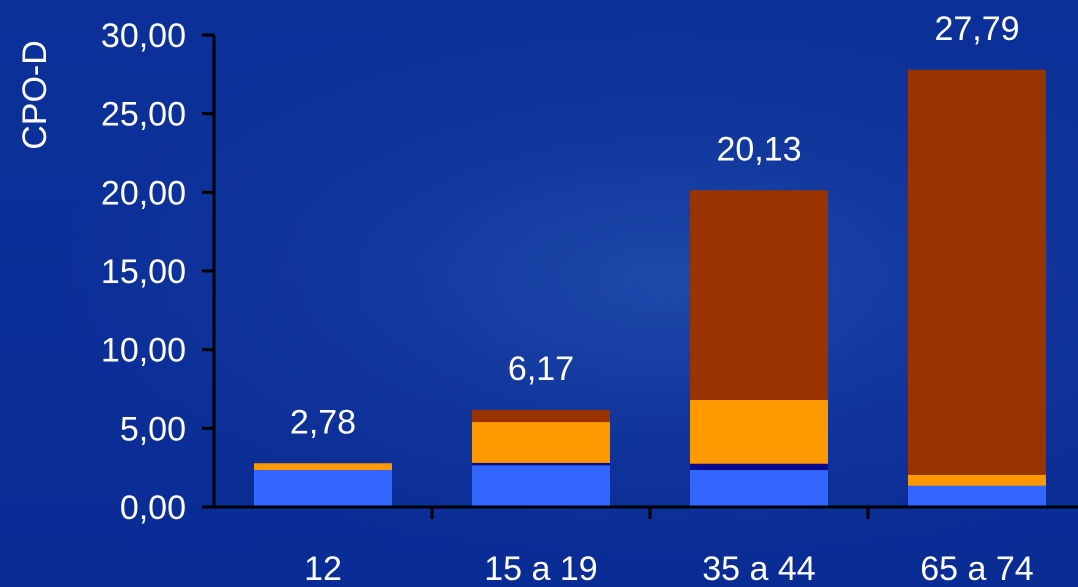  Describe the element at coordinates (323, 422) in the screenshot. I see `bar-total-label: 2,78` at that location.